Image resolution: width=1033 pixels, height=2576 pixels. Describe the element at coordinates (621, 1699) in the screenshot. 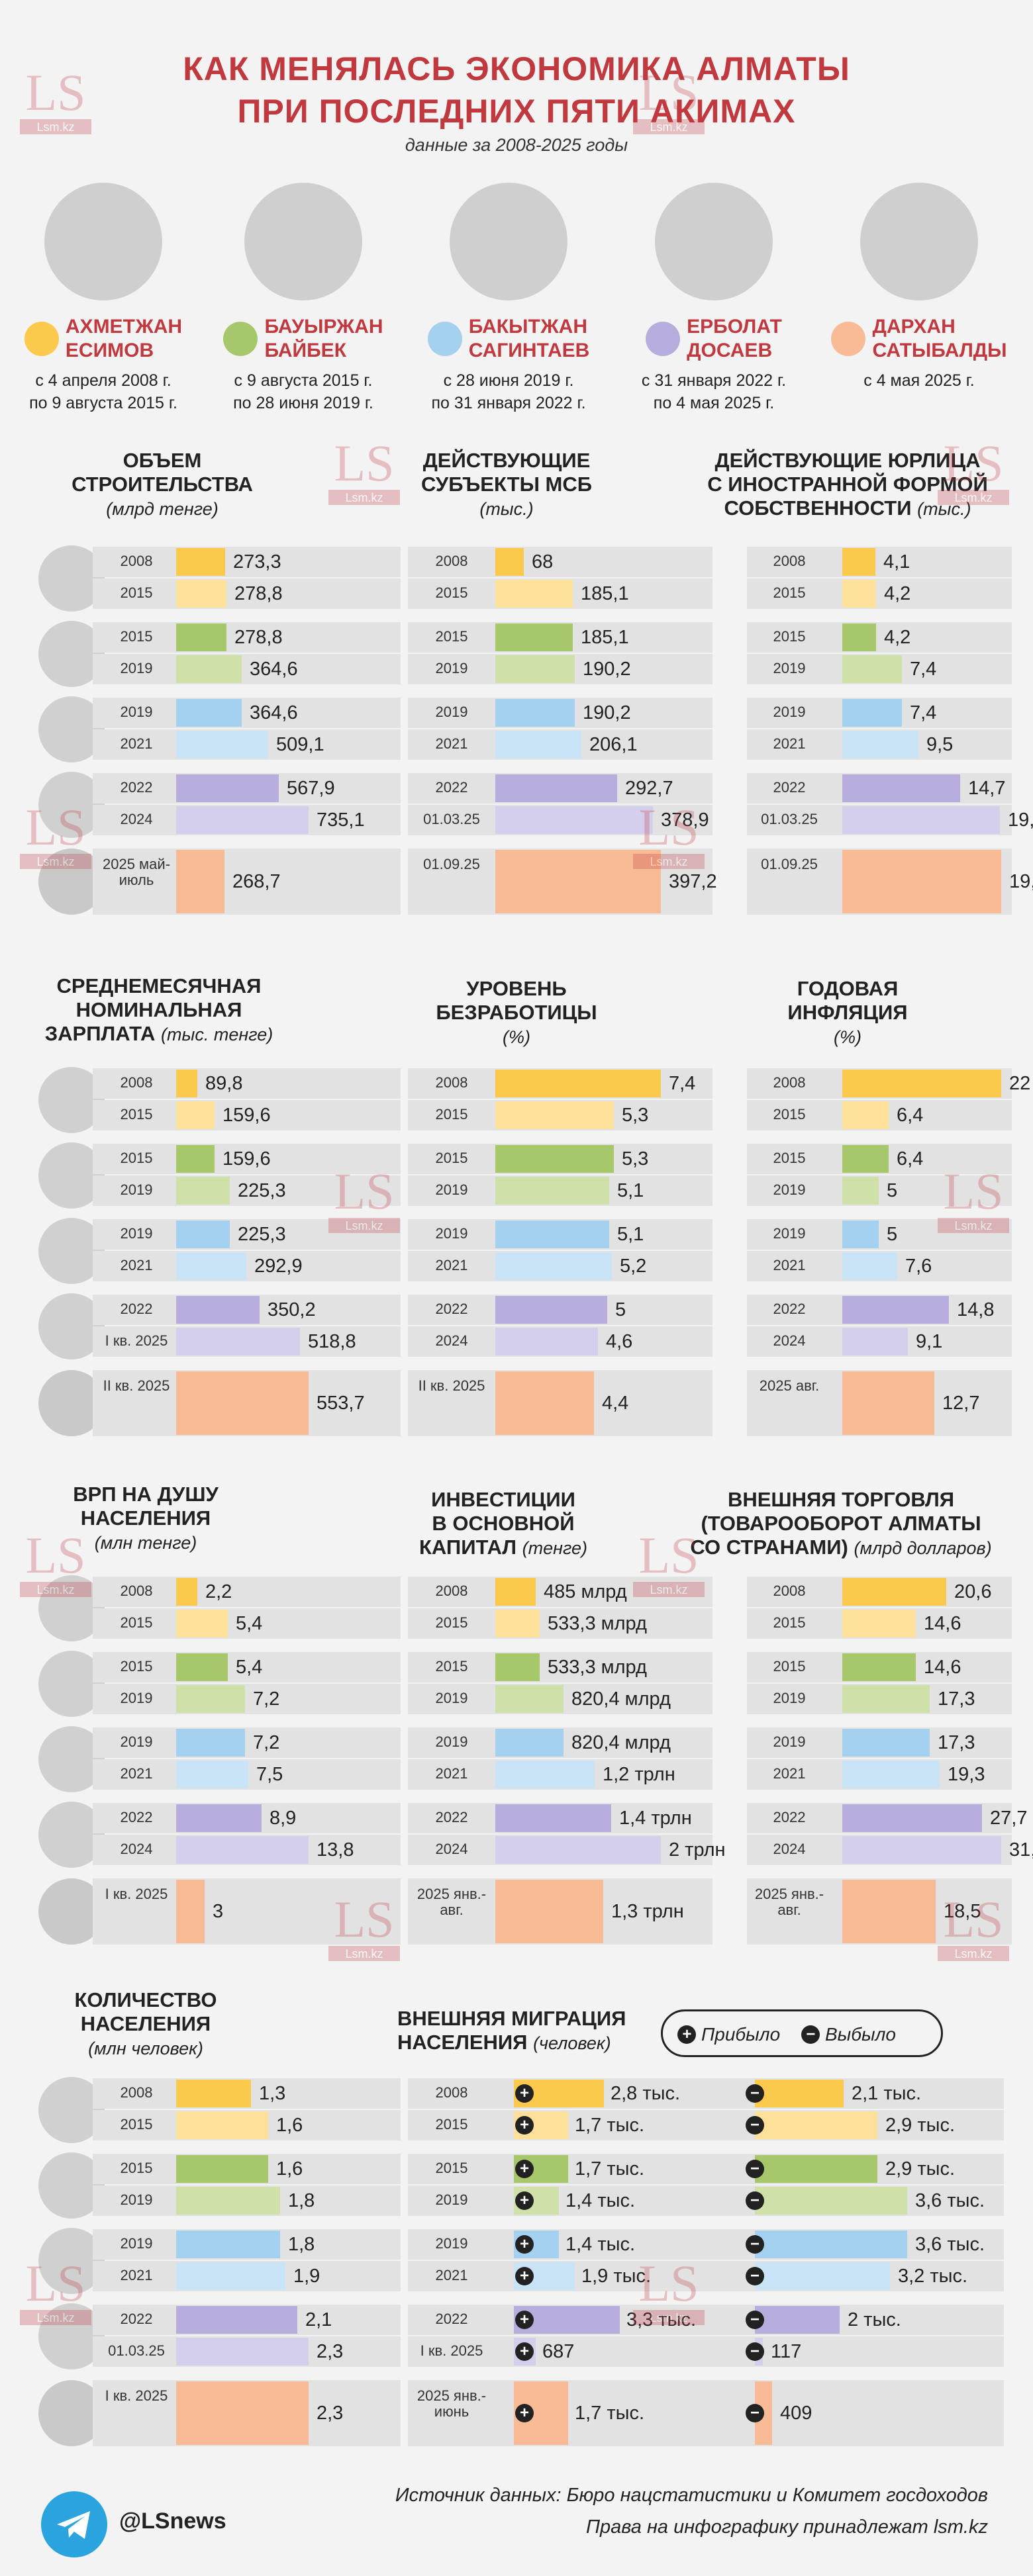

I see `value-label: 820,4 млрд` at that location.